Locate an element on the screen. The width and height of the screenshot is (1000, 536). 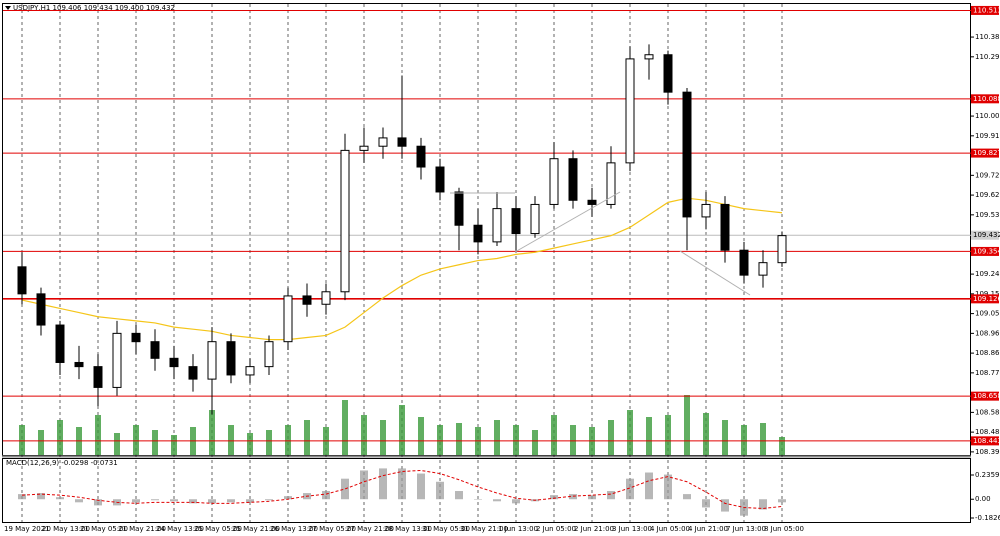
y-tick-label: 108.770 is located at coordinates (987, 373).